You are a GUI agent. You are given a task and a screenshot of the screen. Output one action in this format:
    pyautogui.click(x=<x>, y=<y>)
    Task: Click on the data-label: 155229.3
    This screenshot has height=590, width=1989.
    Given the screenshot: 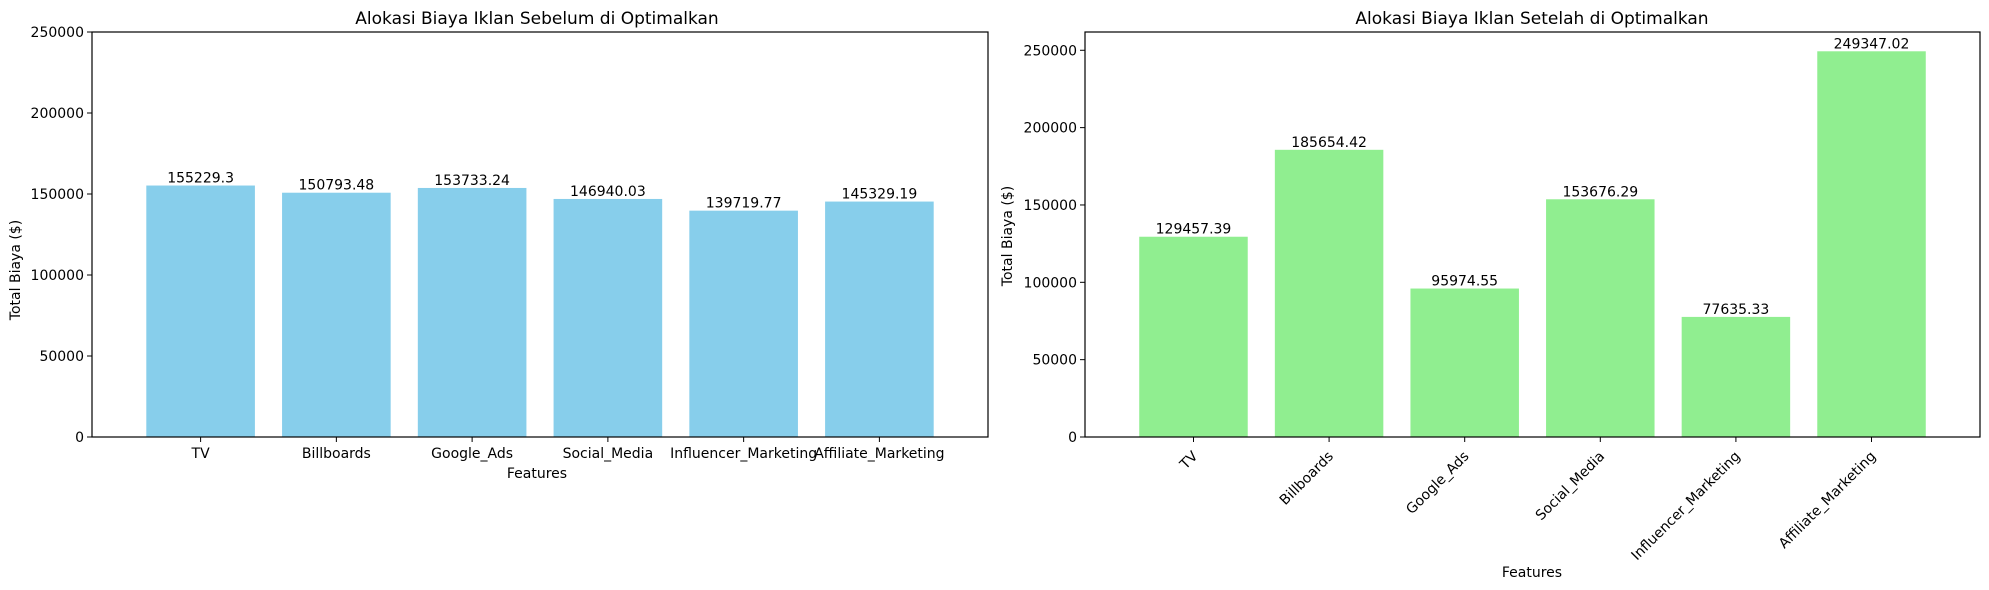 What is the action you would take?
    pyautogui.click(x=200, y=179)
    